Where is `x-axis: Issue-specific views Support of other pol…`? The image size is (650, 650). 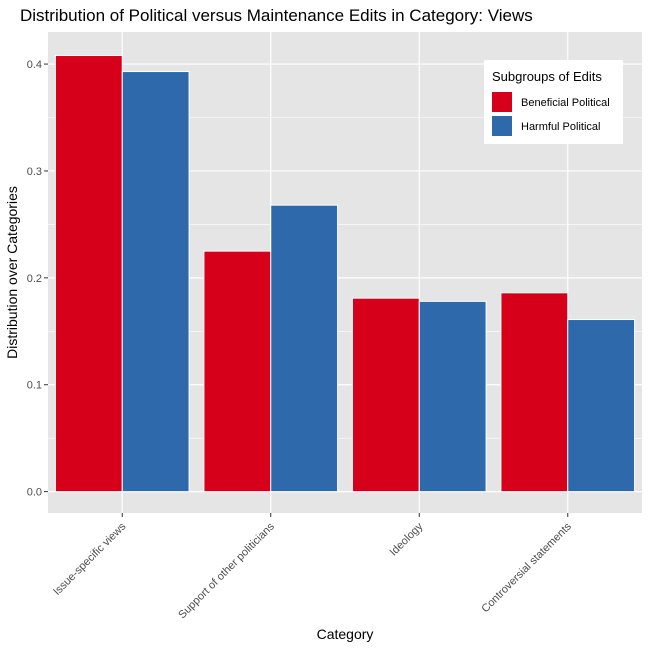
x-axis: Issue-specific views Support of other pol… is located at coordinates (312, 567).